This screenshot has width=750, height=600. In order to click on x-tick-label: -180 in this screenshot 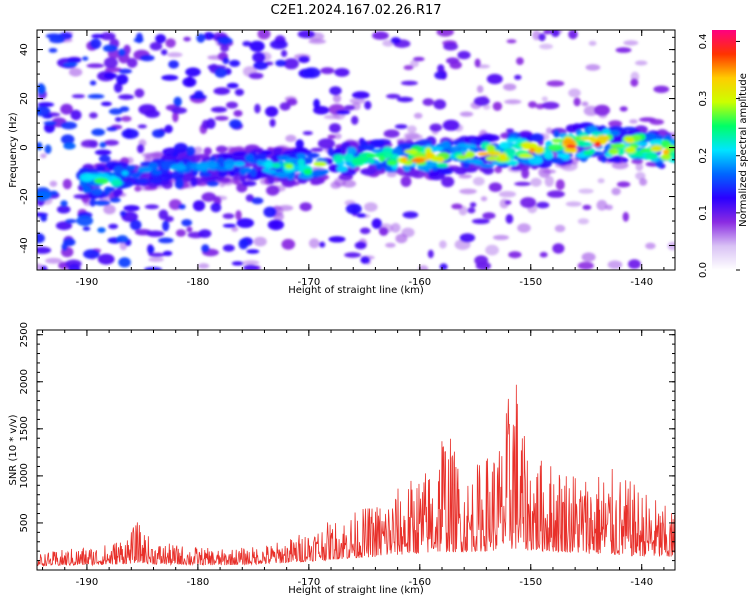, I will do `click(198, 282)`.